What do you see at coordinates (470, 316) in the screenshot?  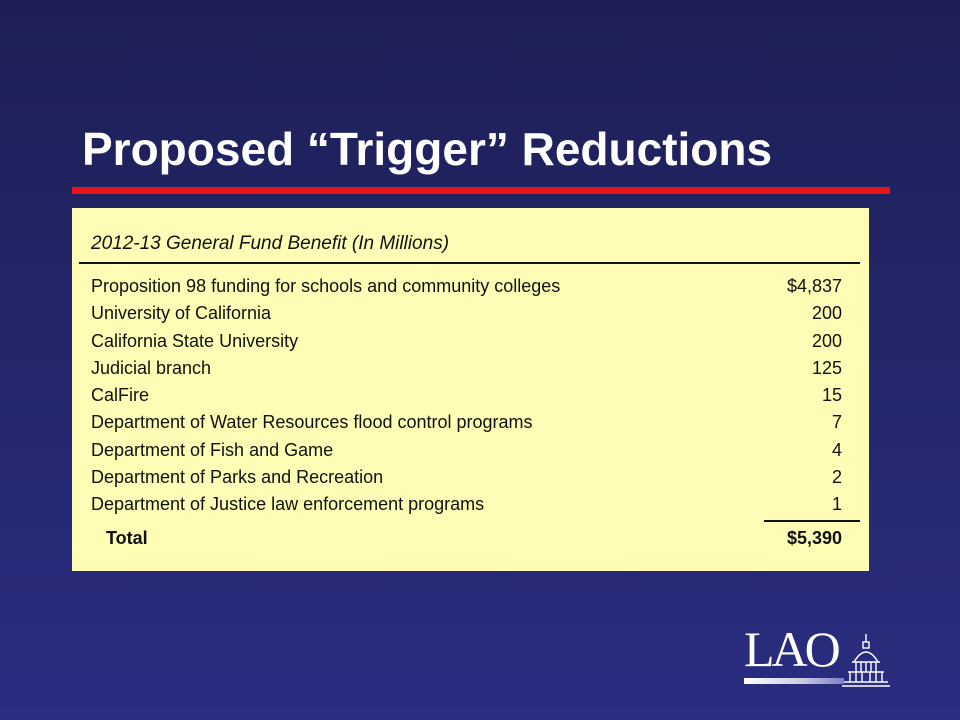 I see `table-row: University of California 200` at bounding box center [470, 316].